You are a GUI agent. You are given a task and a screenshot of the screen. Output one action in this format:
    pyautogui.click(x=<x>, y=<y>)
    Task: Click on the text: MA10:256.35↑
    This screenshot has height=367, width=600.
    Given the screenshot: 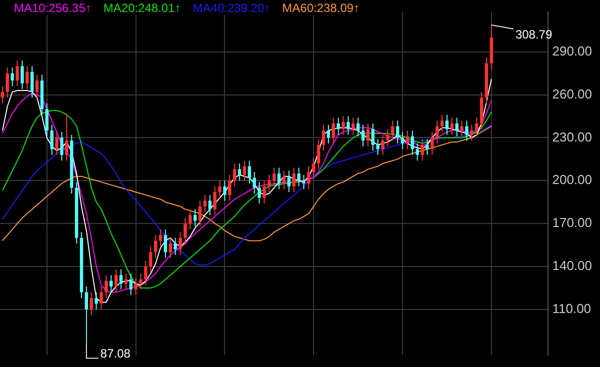 What is the action you would take?
    pyautogui.click(x=53, y=8)
    